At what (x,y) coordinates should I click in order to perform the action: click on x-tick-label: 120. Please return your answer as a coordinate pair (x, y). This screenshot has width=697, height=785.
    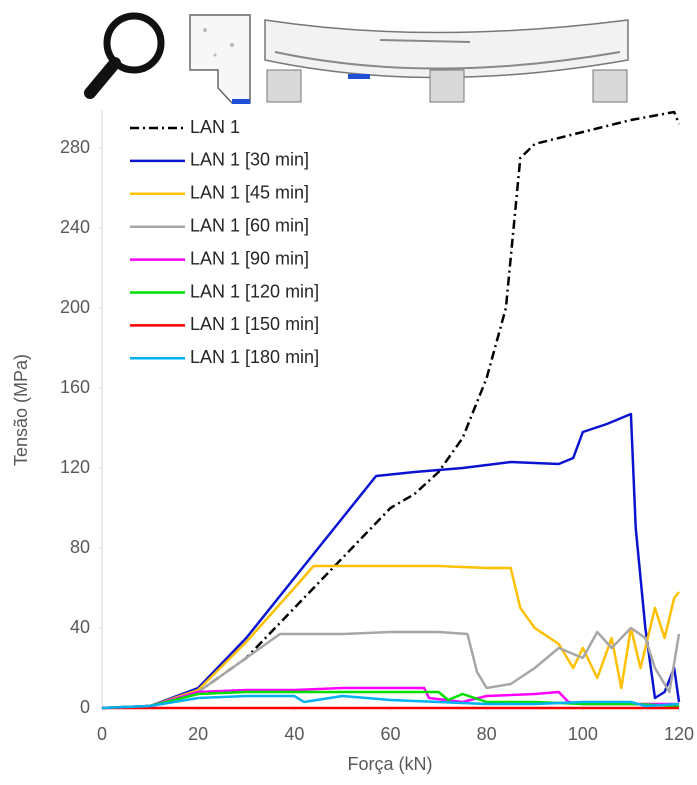
    Looking at the image, I should click on (679, 734).